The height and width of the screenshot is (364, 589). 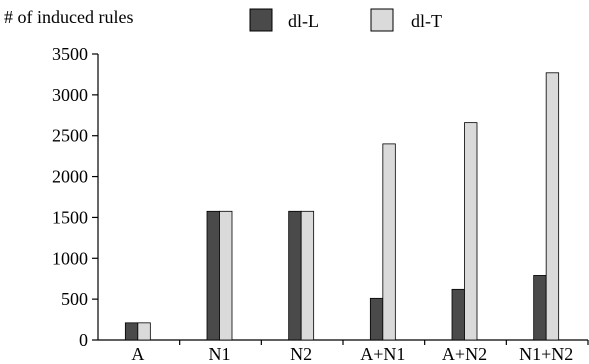 I want to click on bar-dl-t-n1-n2, so click(x=552, y=206).